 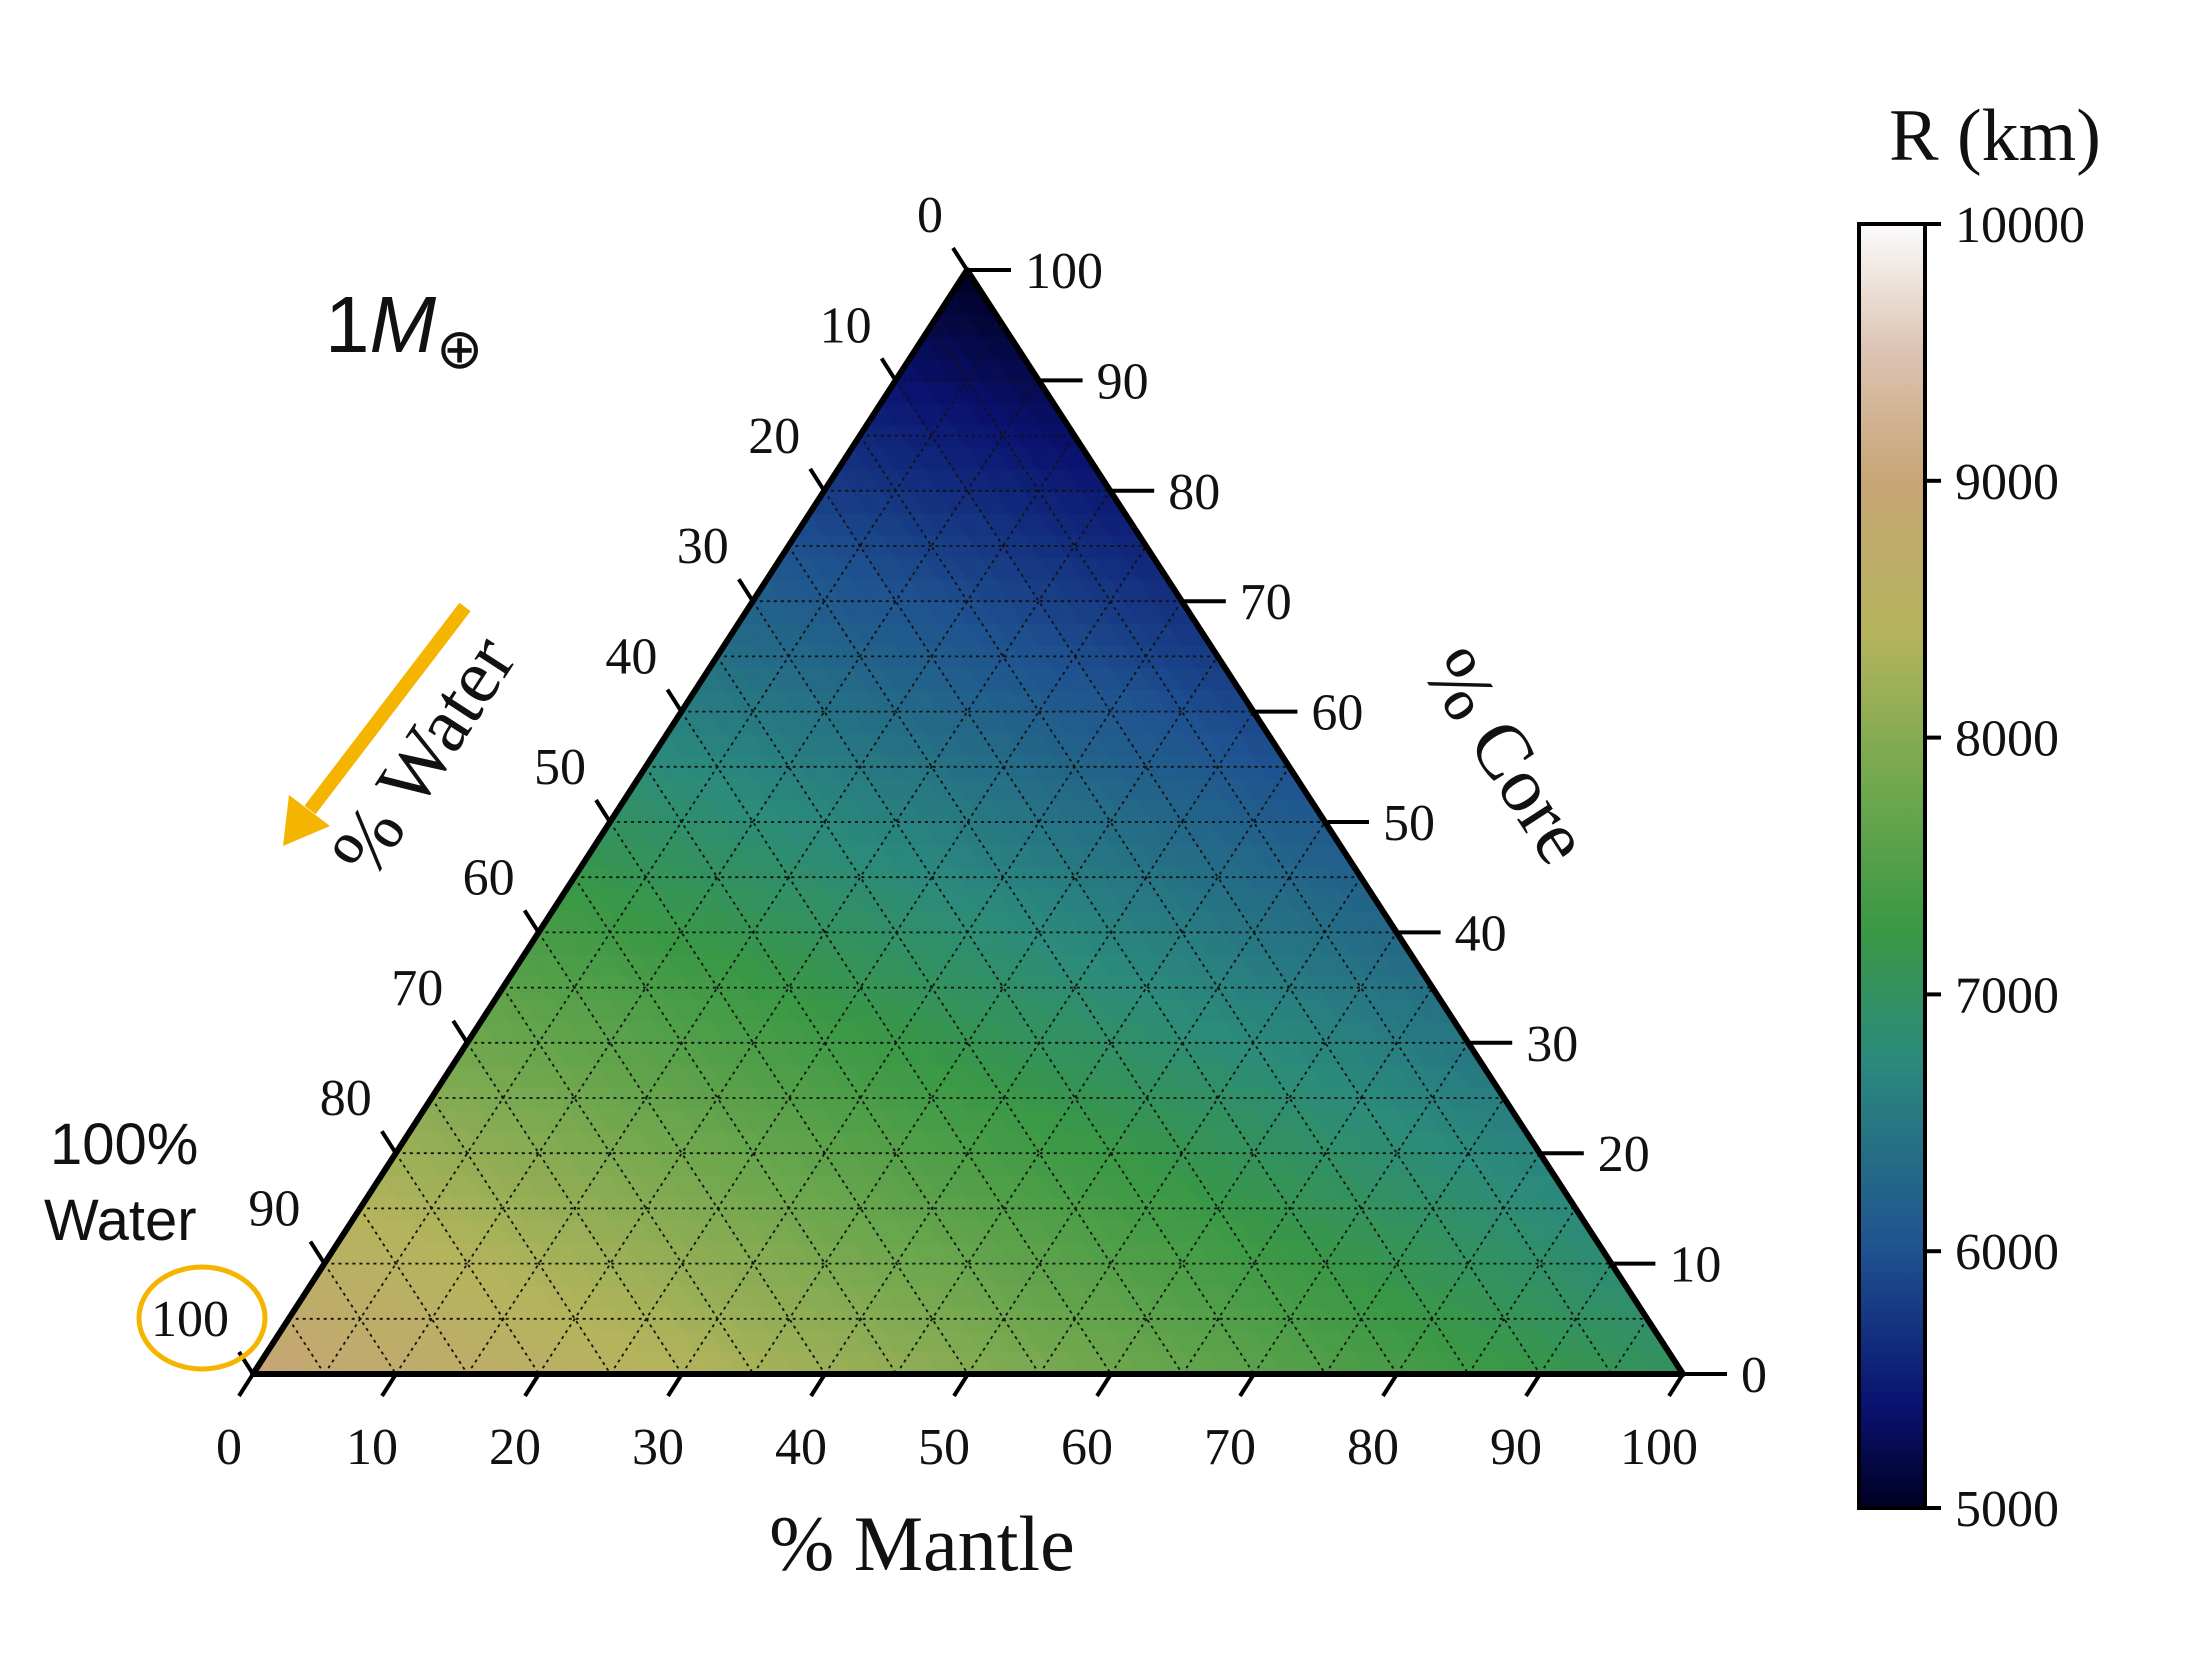 What do you see at coordinates (2007, 1509) in the screenshot?
I see `colorbar-tick-label: 5000` at bounding box center [2007, 1509].